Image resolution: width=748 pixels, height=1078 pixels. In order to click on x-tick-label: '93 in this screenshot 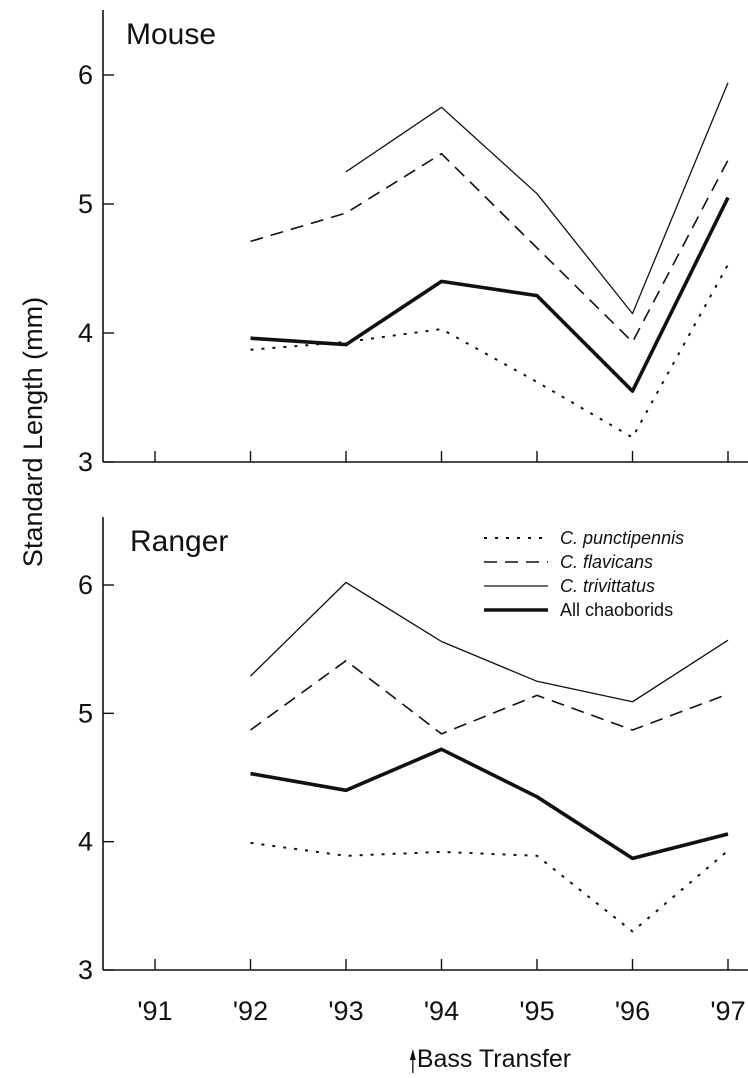, I will do `click(345, 1011)`.